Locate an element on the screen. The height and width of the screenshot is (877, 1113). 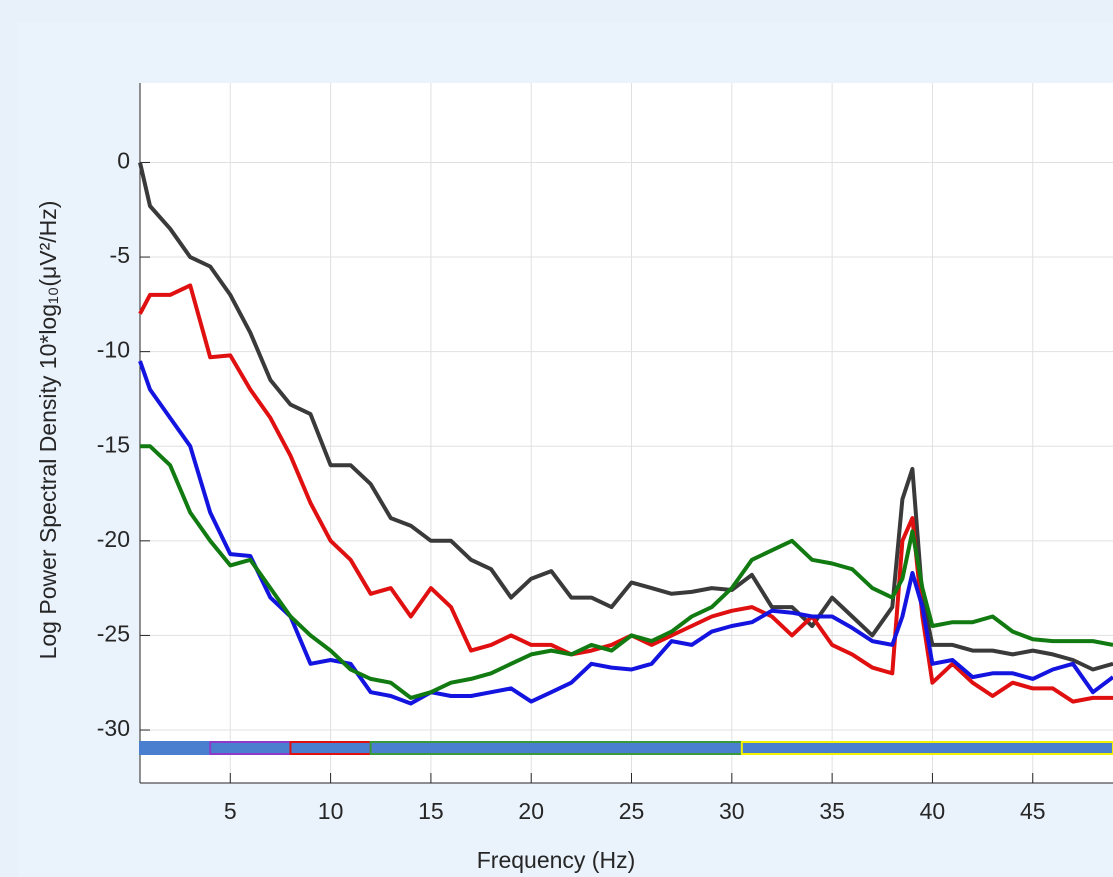
y-tick-label: -20 is located at coordinates (113, 539).